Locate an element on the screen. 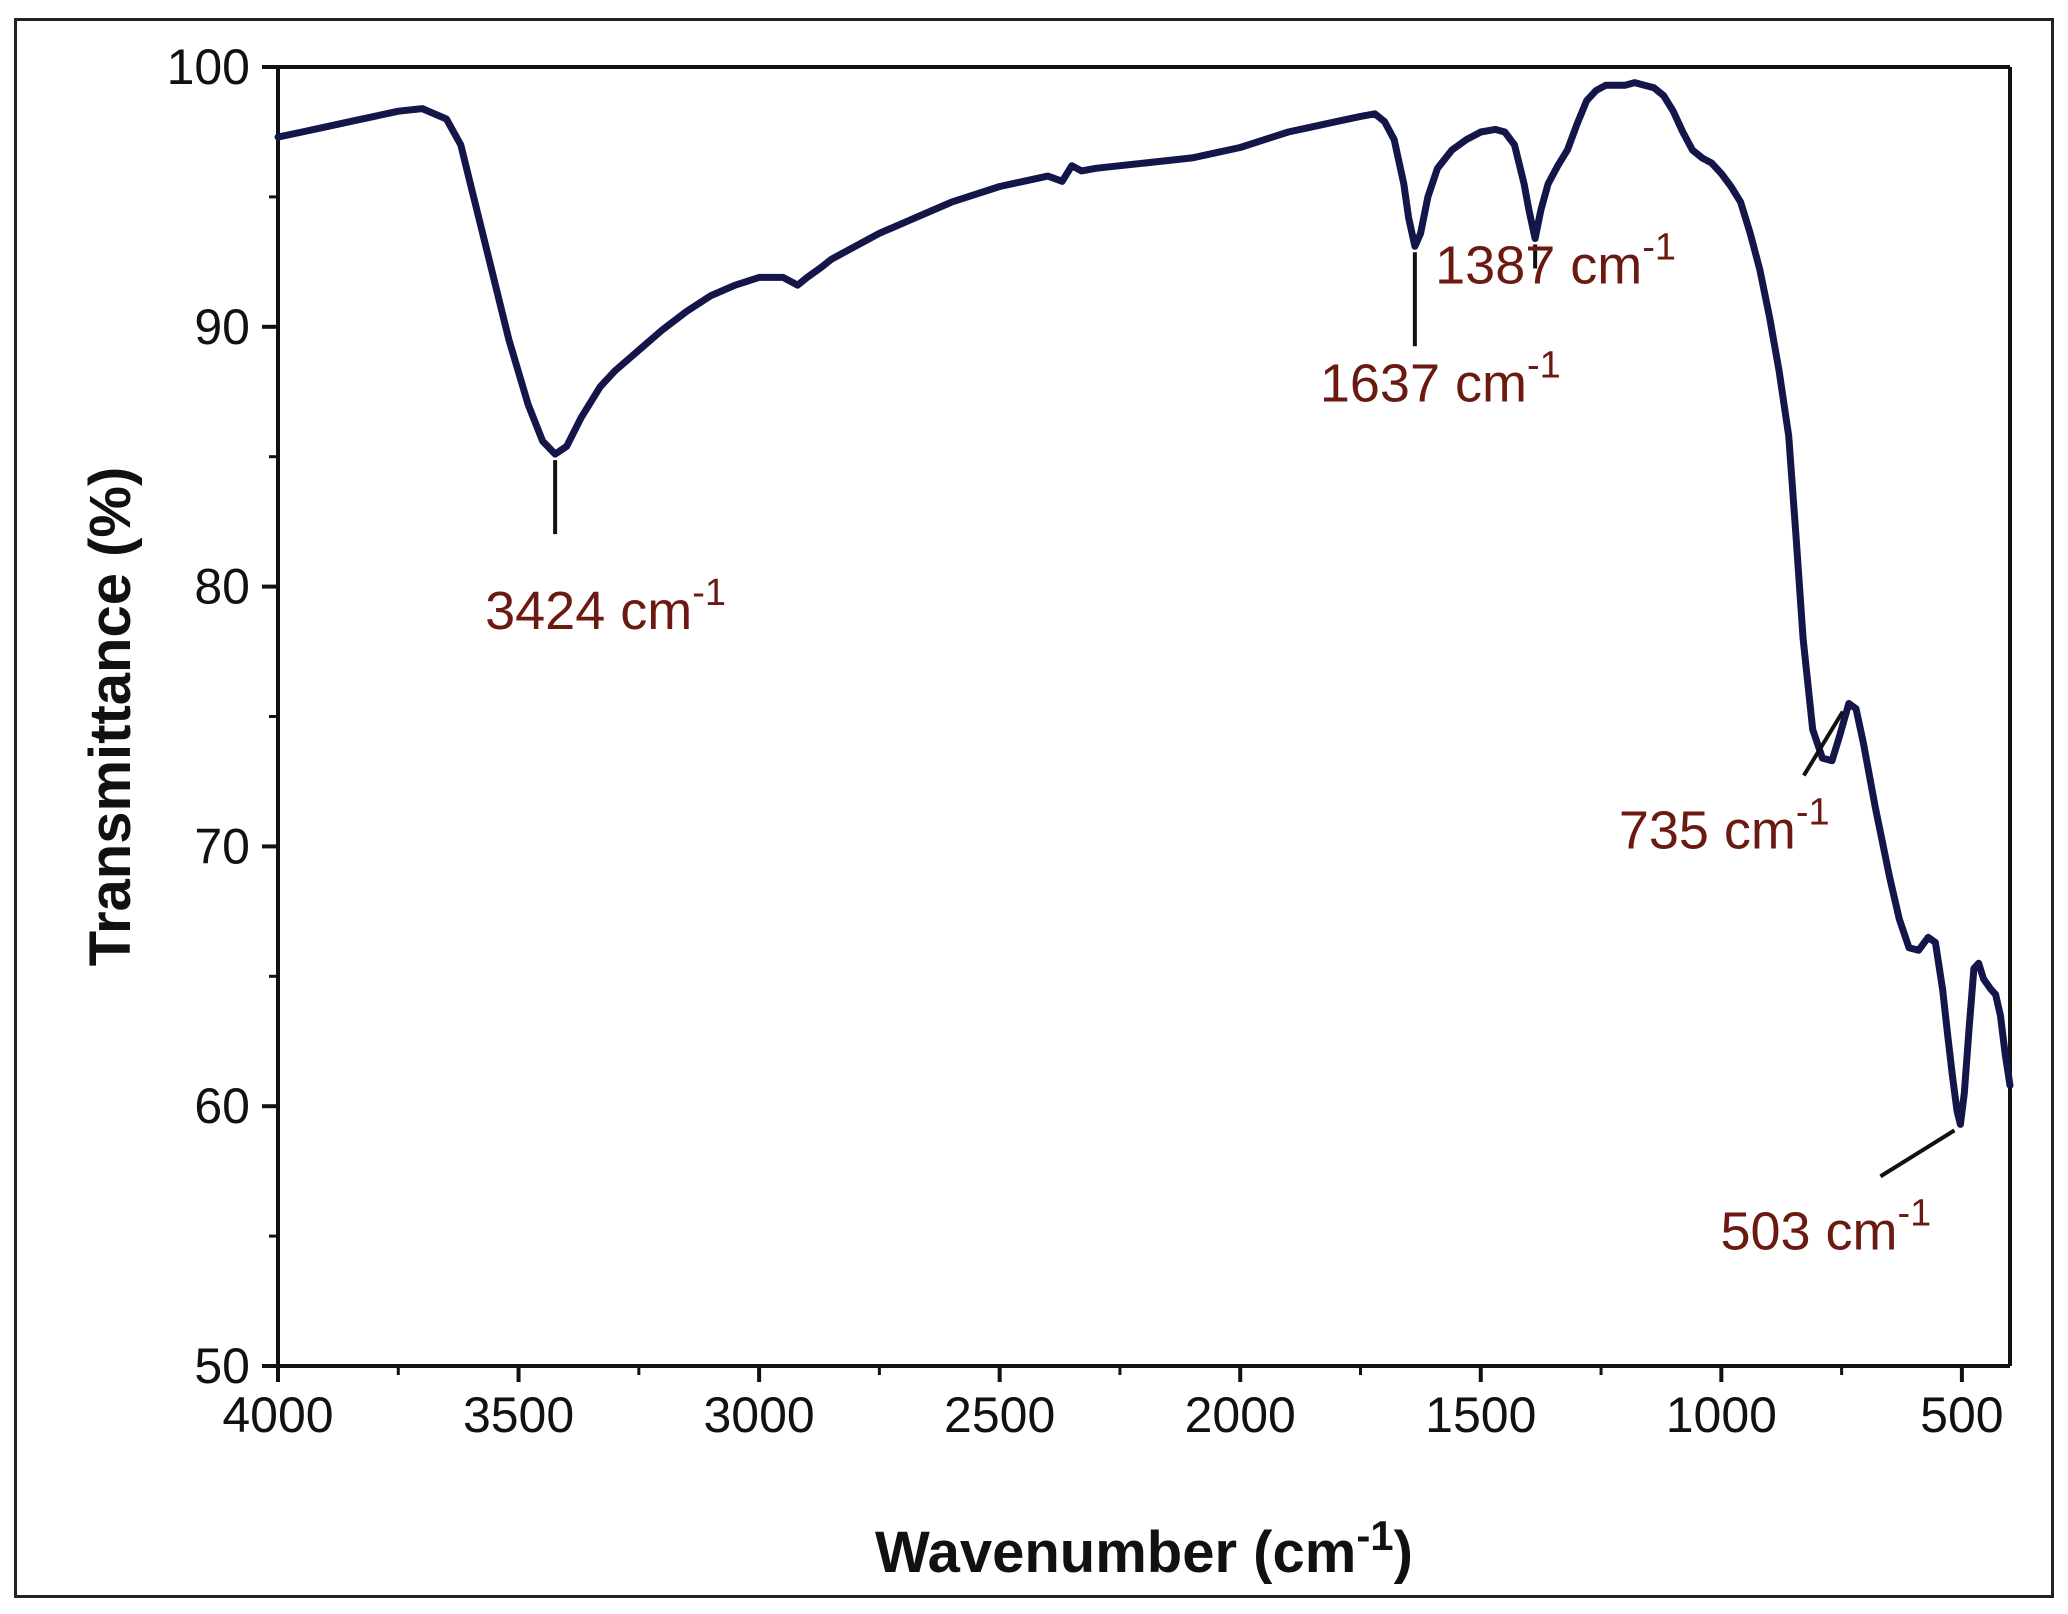 This screenshot has height=1614, width=2068. peak-label: 1387 cm-1 is located at coordinates (1555, 260).